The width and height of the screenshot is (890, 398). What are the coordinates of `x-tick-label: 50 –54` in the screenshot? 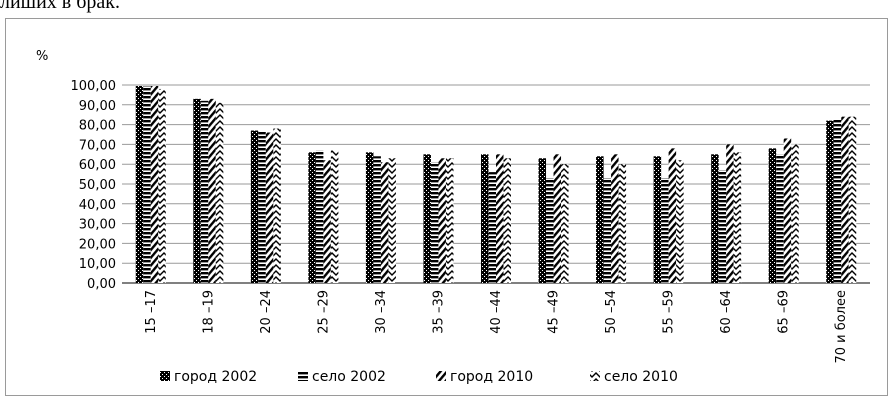 It's located at (611, 312).